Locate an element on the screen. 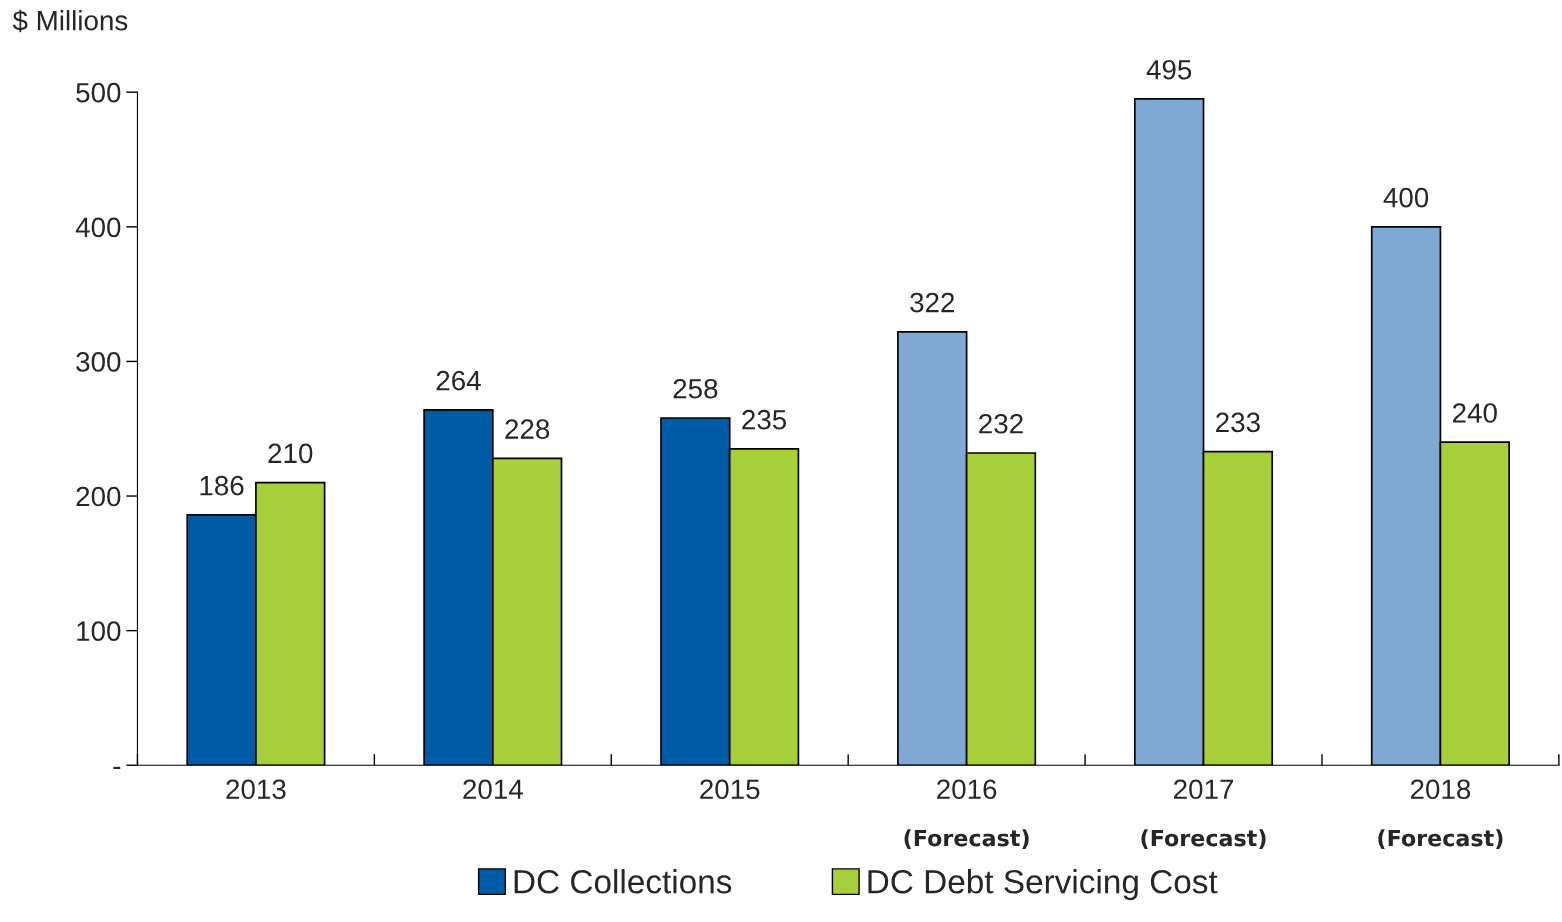 This screenshot has height=922, width=1562. y-tick-label: 400 is located at coordinates (98, 227).